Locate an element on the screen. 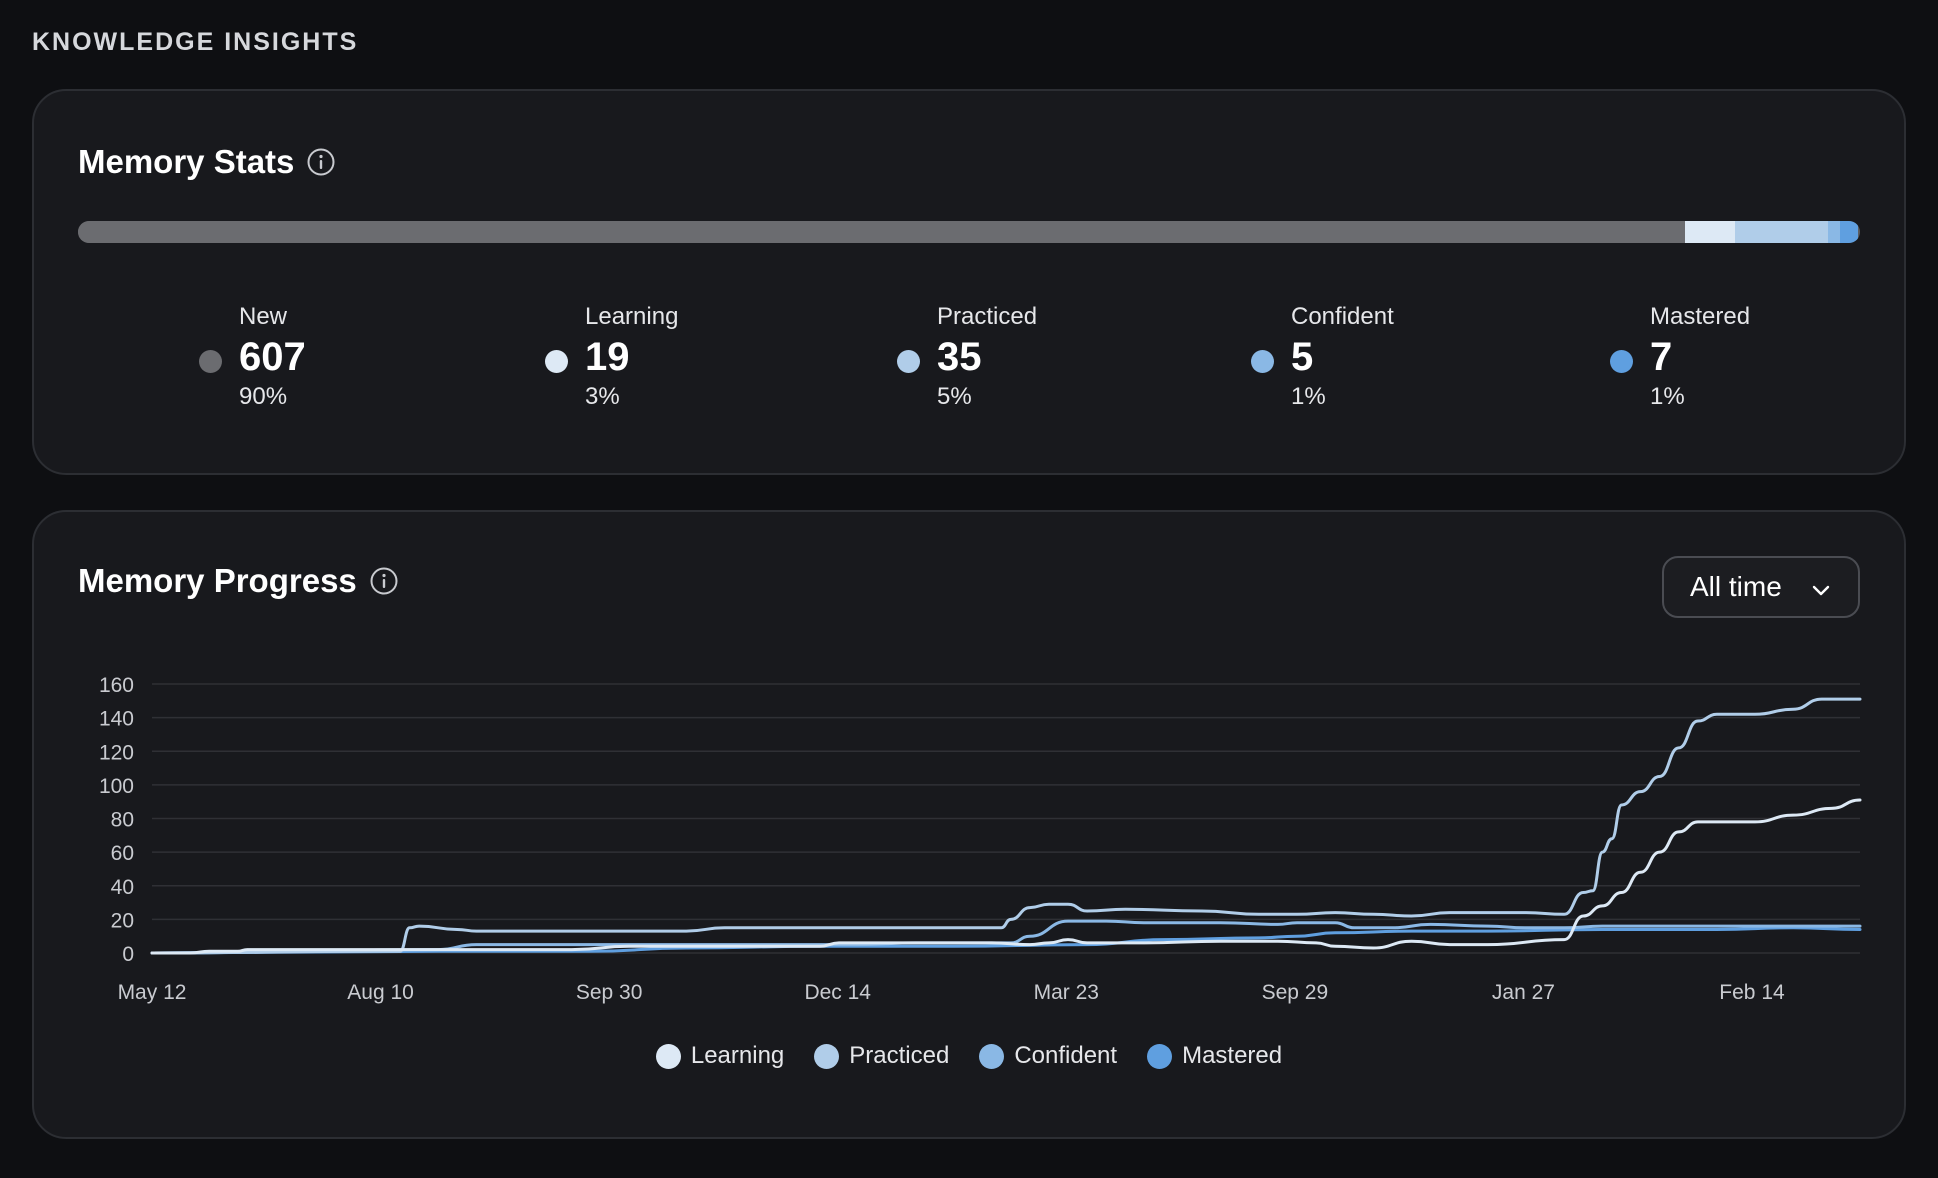 This screenshot has height=1178, width=1938. stat-percent: 90% is located at coordinates (263, 396).